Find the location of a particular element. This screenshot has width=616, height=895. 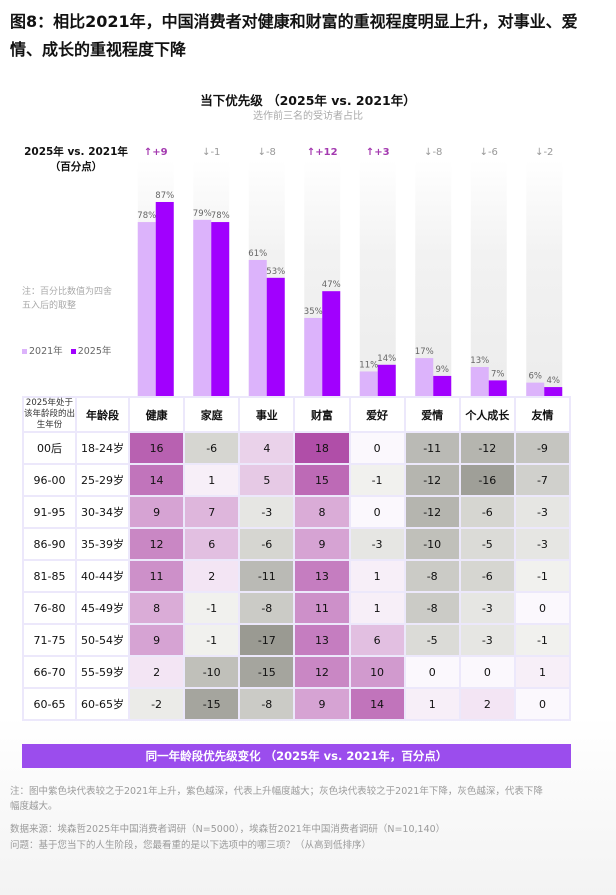

birth-cell: 76-80 is located at coordinates (49, 608).